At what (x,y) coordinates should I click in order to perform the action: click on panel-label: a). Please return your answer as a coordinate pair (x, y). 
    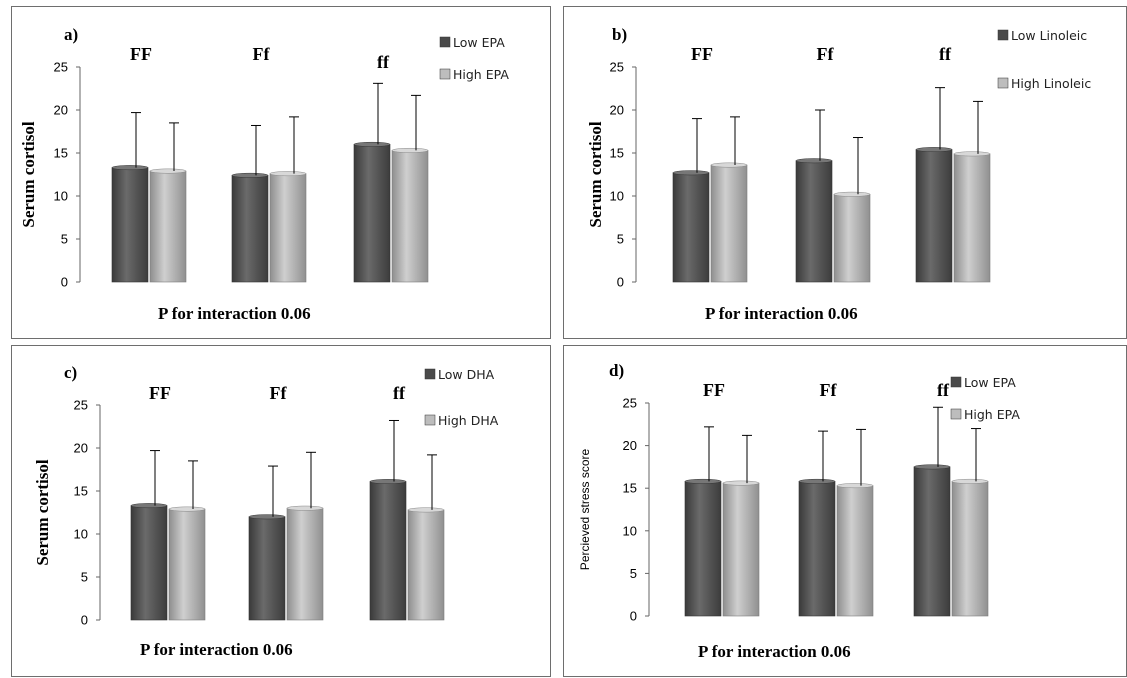
    Looking at the image, I should click on (71, 34).